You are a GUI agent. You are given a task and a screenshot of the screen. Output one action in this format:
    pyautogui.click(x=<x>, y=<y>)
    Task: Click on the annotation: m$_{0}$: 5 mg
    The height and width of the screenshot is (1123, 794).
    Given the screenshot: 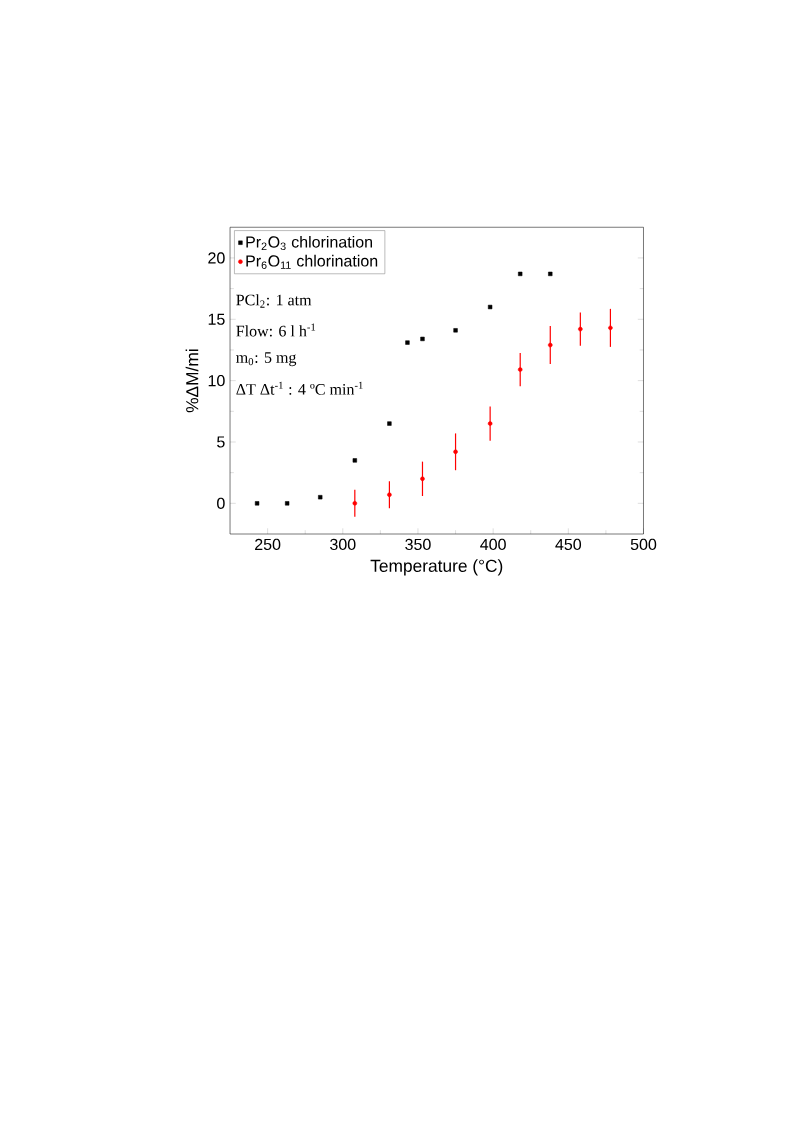 What is the action you would take?
    pyautogui.click(x=266, y=359)
    